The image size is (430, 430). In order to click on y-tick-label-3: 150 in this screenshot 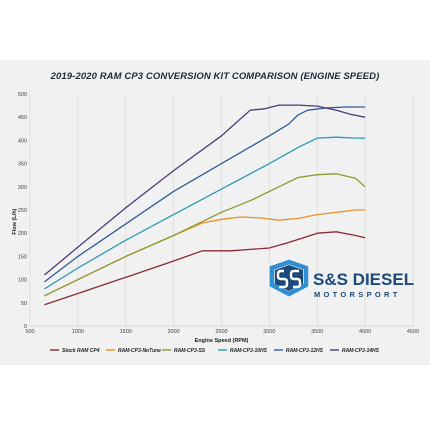, I will do `click(22, 257)`.